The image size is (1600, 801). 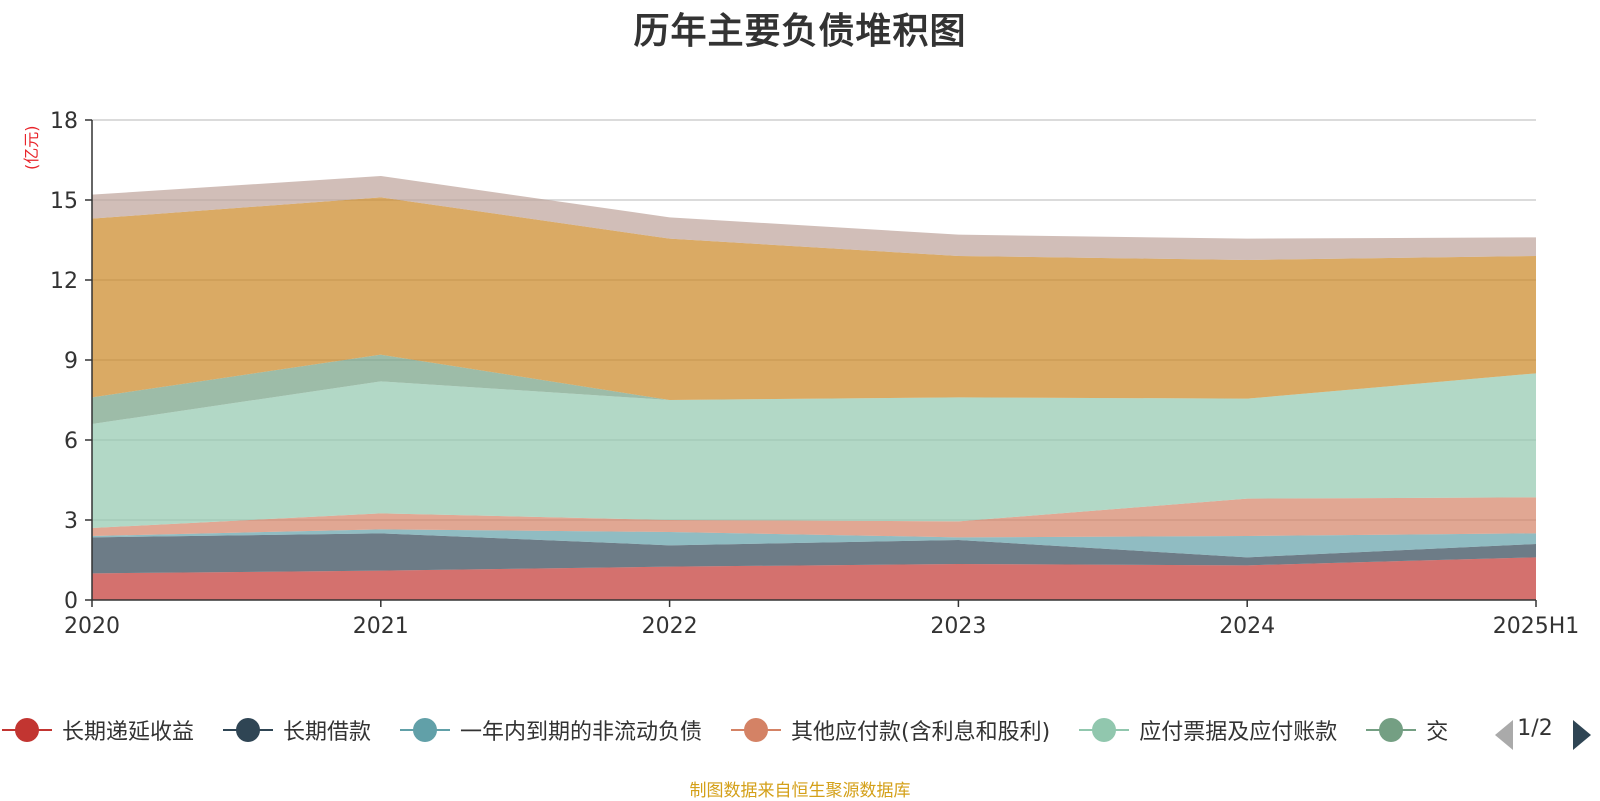 What do you see at coordinates (71, 601) in the screenshot?
I see `y-tick-label: 0` at bounding box center [71, 601].